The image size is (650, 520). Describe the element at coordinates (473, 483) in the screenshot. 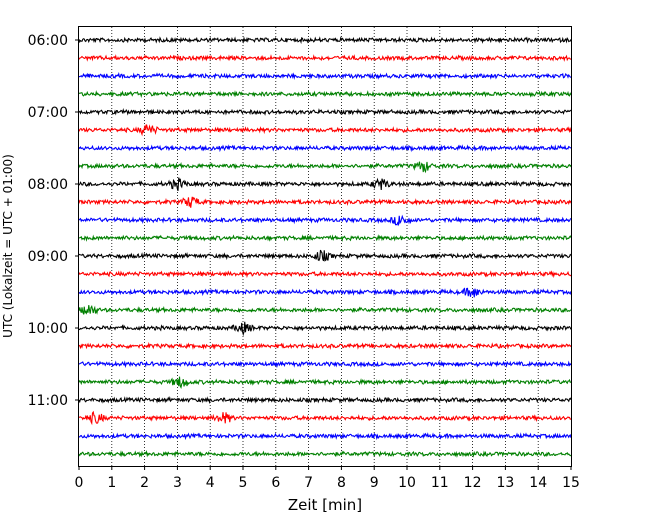

I see `x-tick-label: 12` at that location.